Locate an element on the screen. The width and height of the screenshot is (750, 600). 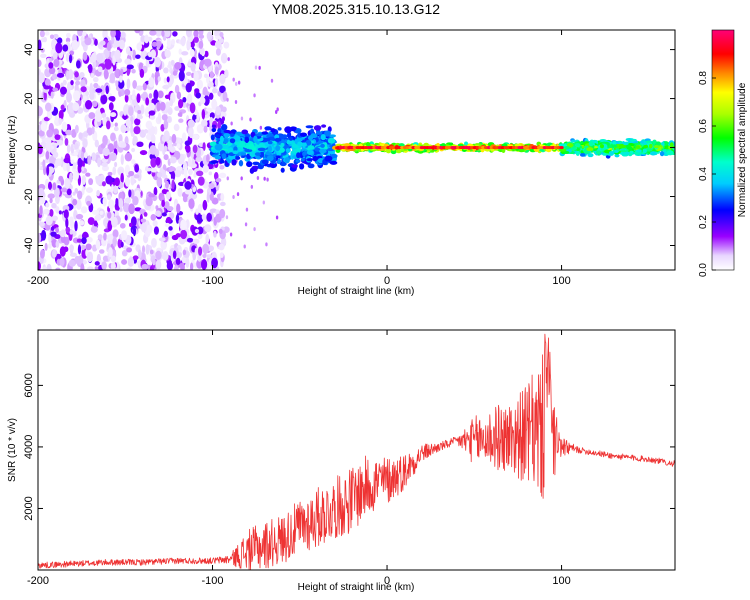
x-tick-label: -200 is located at coordinates (38, 581).